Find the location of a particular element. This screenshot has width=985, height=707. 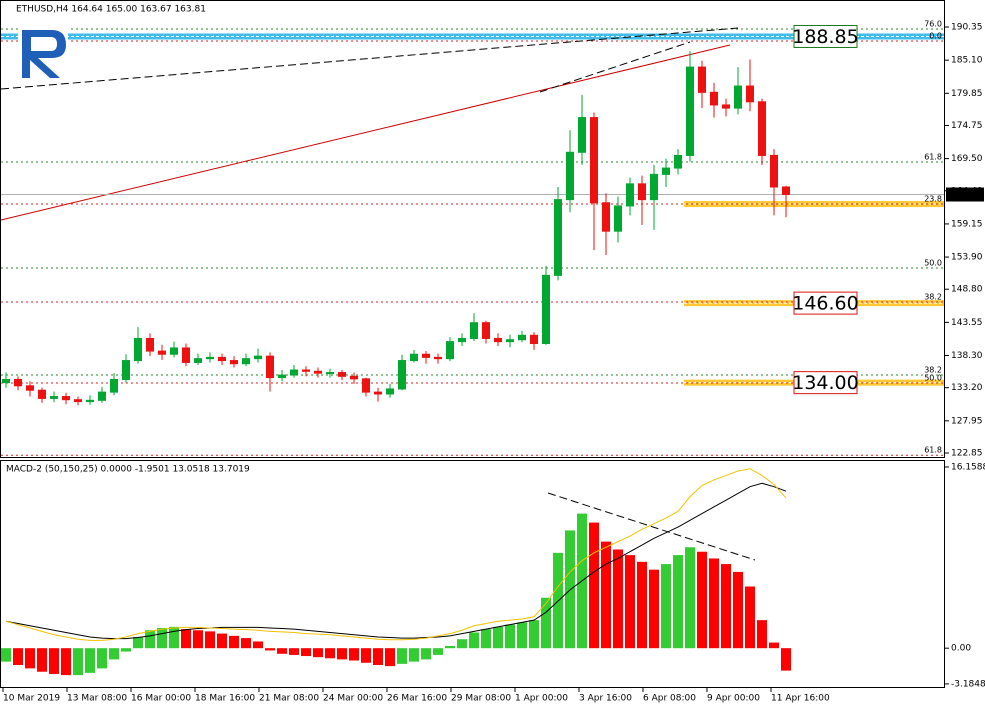

y-tick-label: 143.55 is located at coordinates (967, 323).